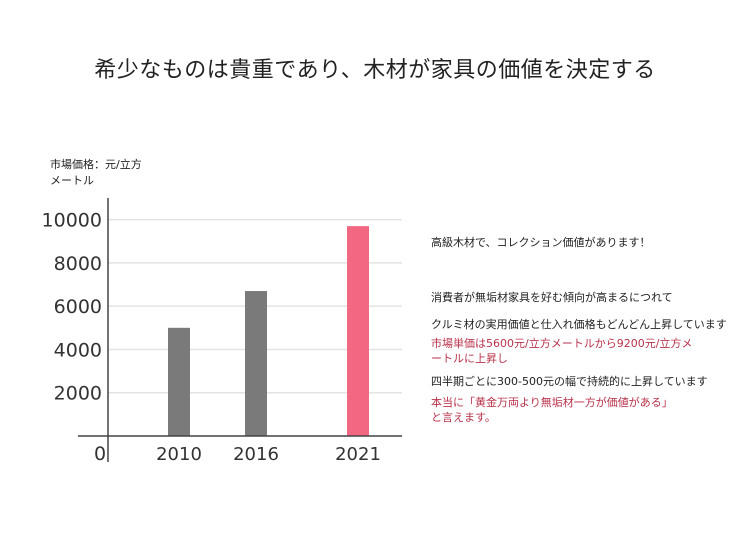  What do you see at coordinates (96, 173) in the screenshot?
I see `y-axis-unit-label: 市場価格：元/立方 メートル` at bounding box center [96, 173].